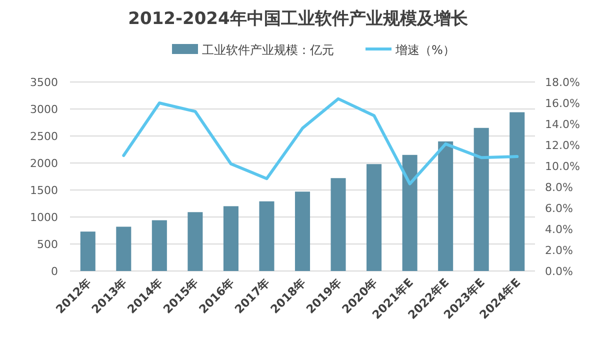  I want to click on y2-tick-label: 4.0%, so click(559, 229).